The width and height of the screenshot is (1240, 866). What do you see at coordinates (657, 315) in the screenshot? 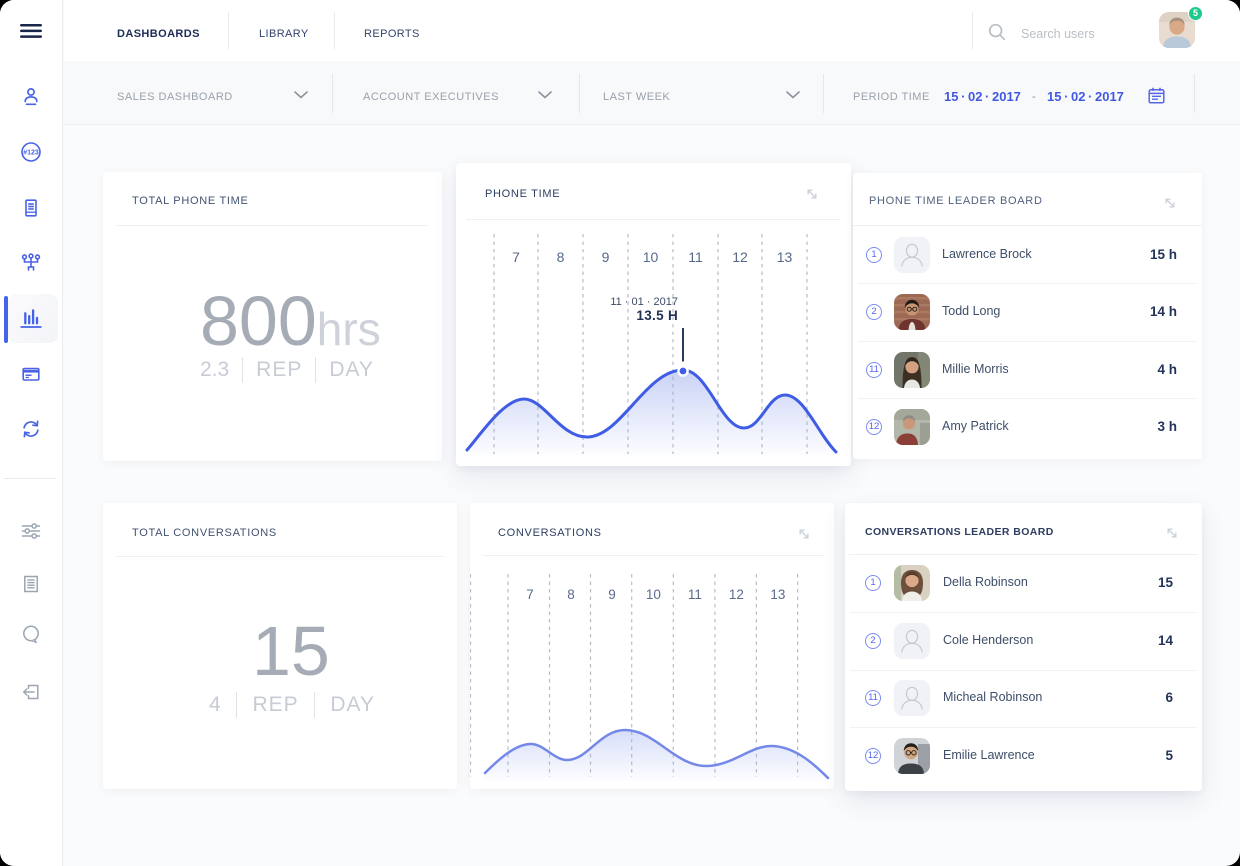
I see `svg-text: 13.5 H` at bounding box center [657, 315].